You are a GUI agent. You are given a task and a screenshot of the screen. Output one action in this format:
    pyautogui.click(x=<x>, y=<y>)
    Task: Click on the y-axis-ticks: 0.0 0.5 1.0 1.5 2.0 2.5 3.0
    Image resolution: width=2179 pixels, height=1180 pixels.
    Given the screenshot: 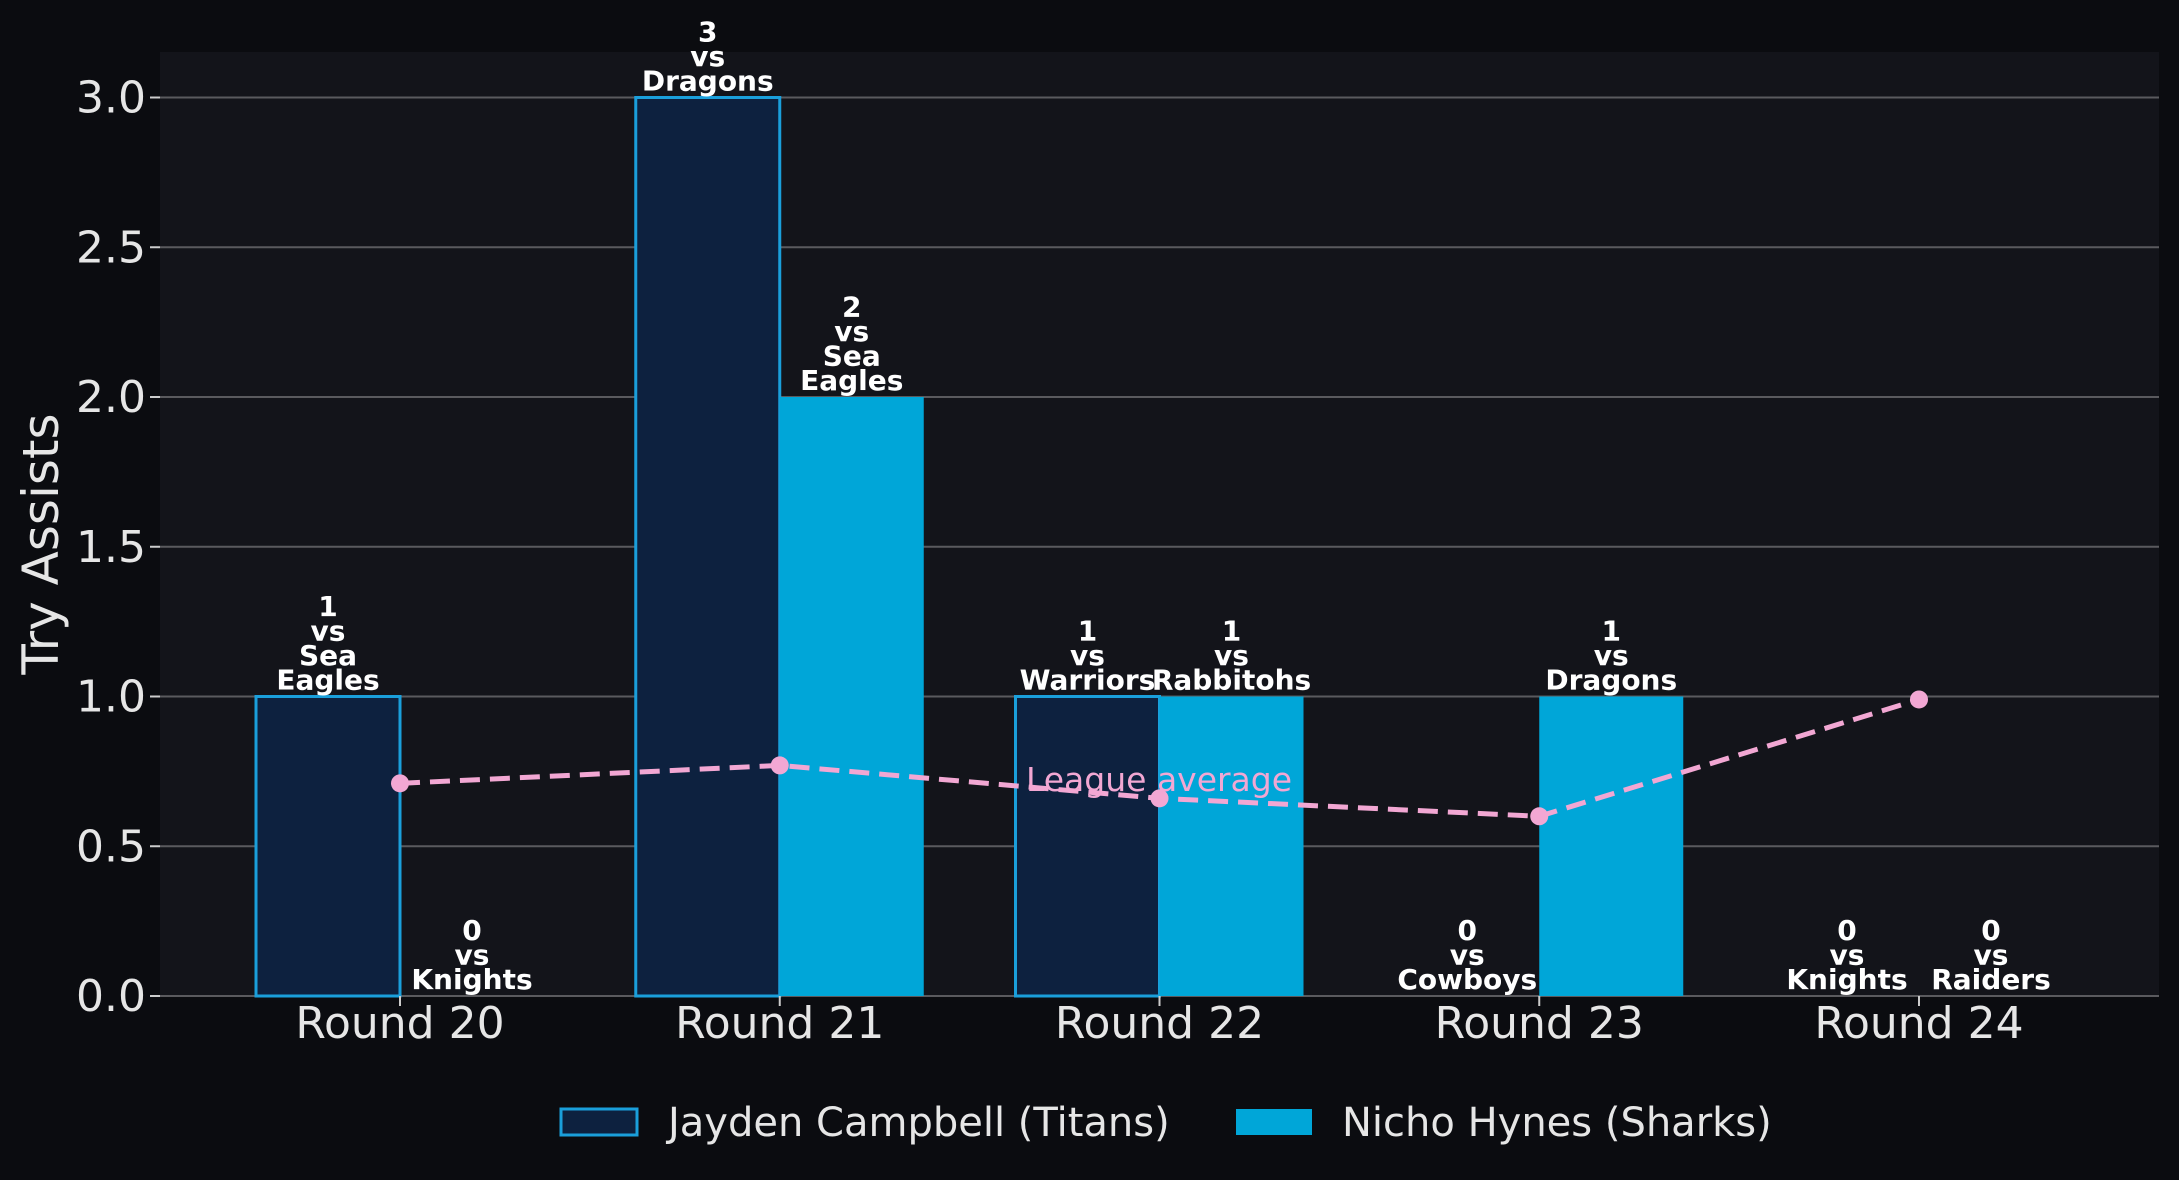 What is the action you would take?
    pyautogui.click(x=118, y=547)
    